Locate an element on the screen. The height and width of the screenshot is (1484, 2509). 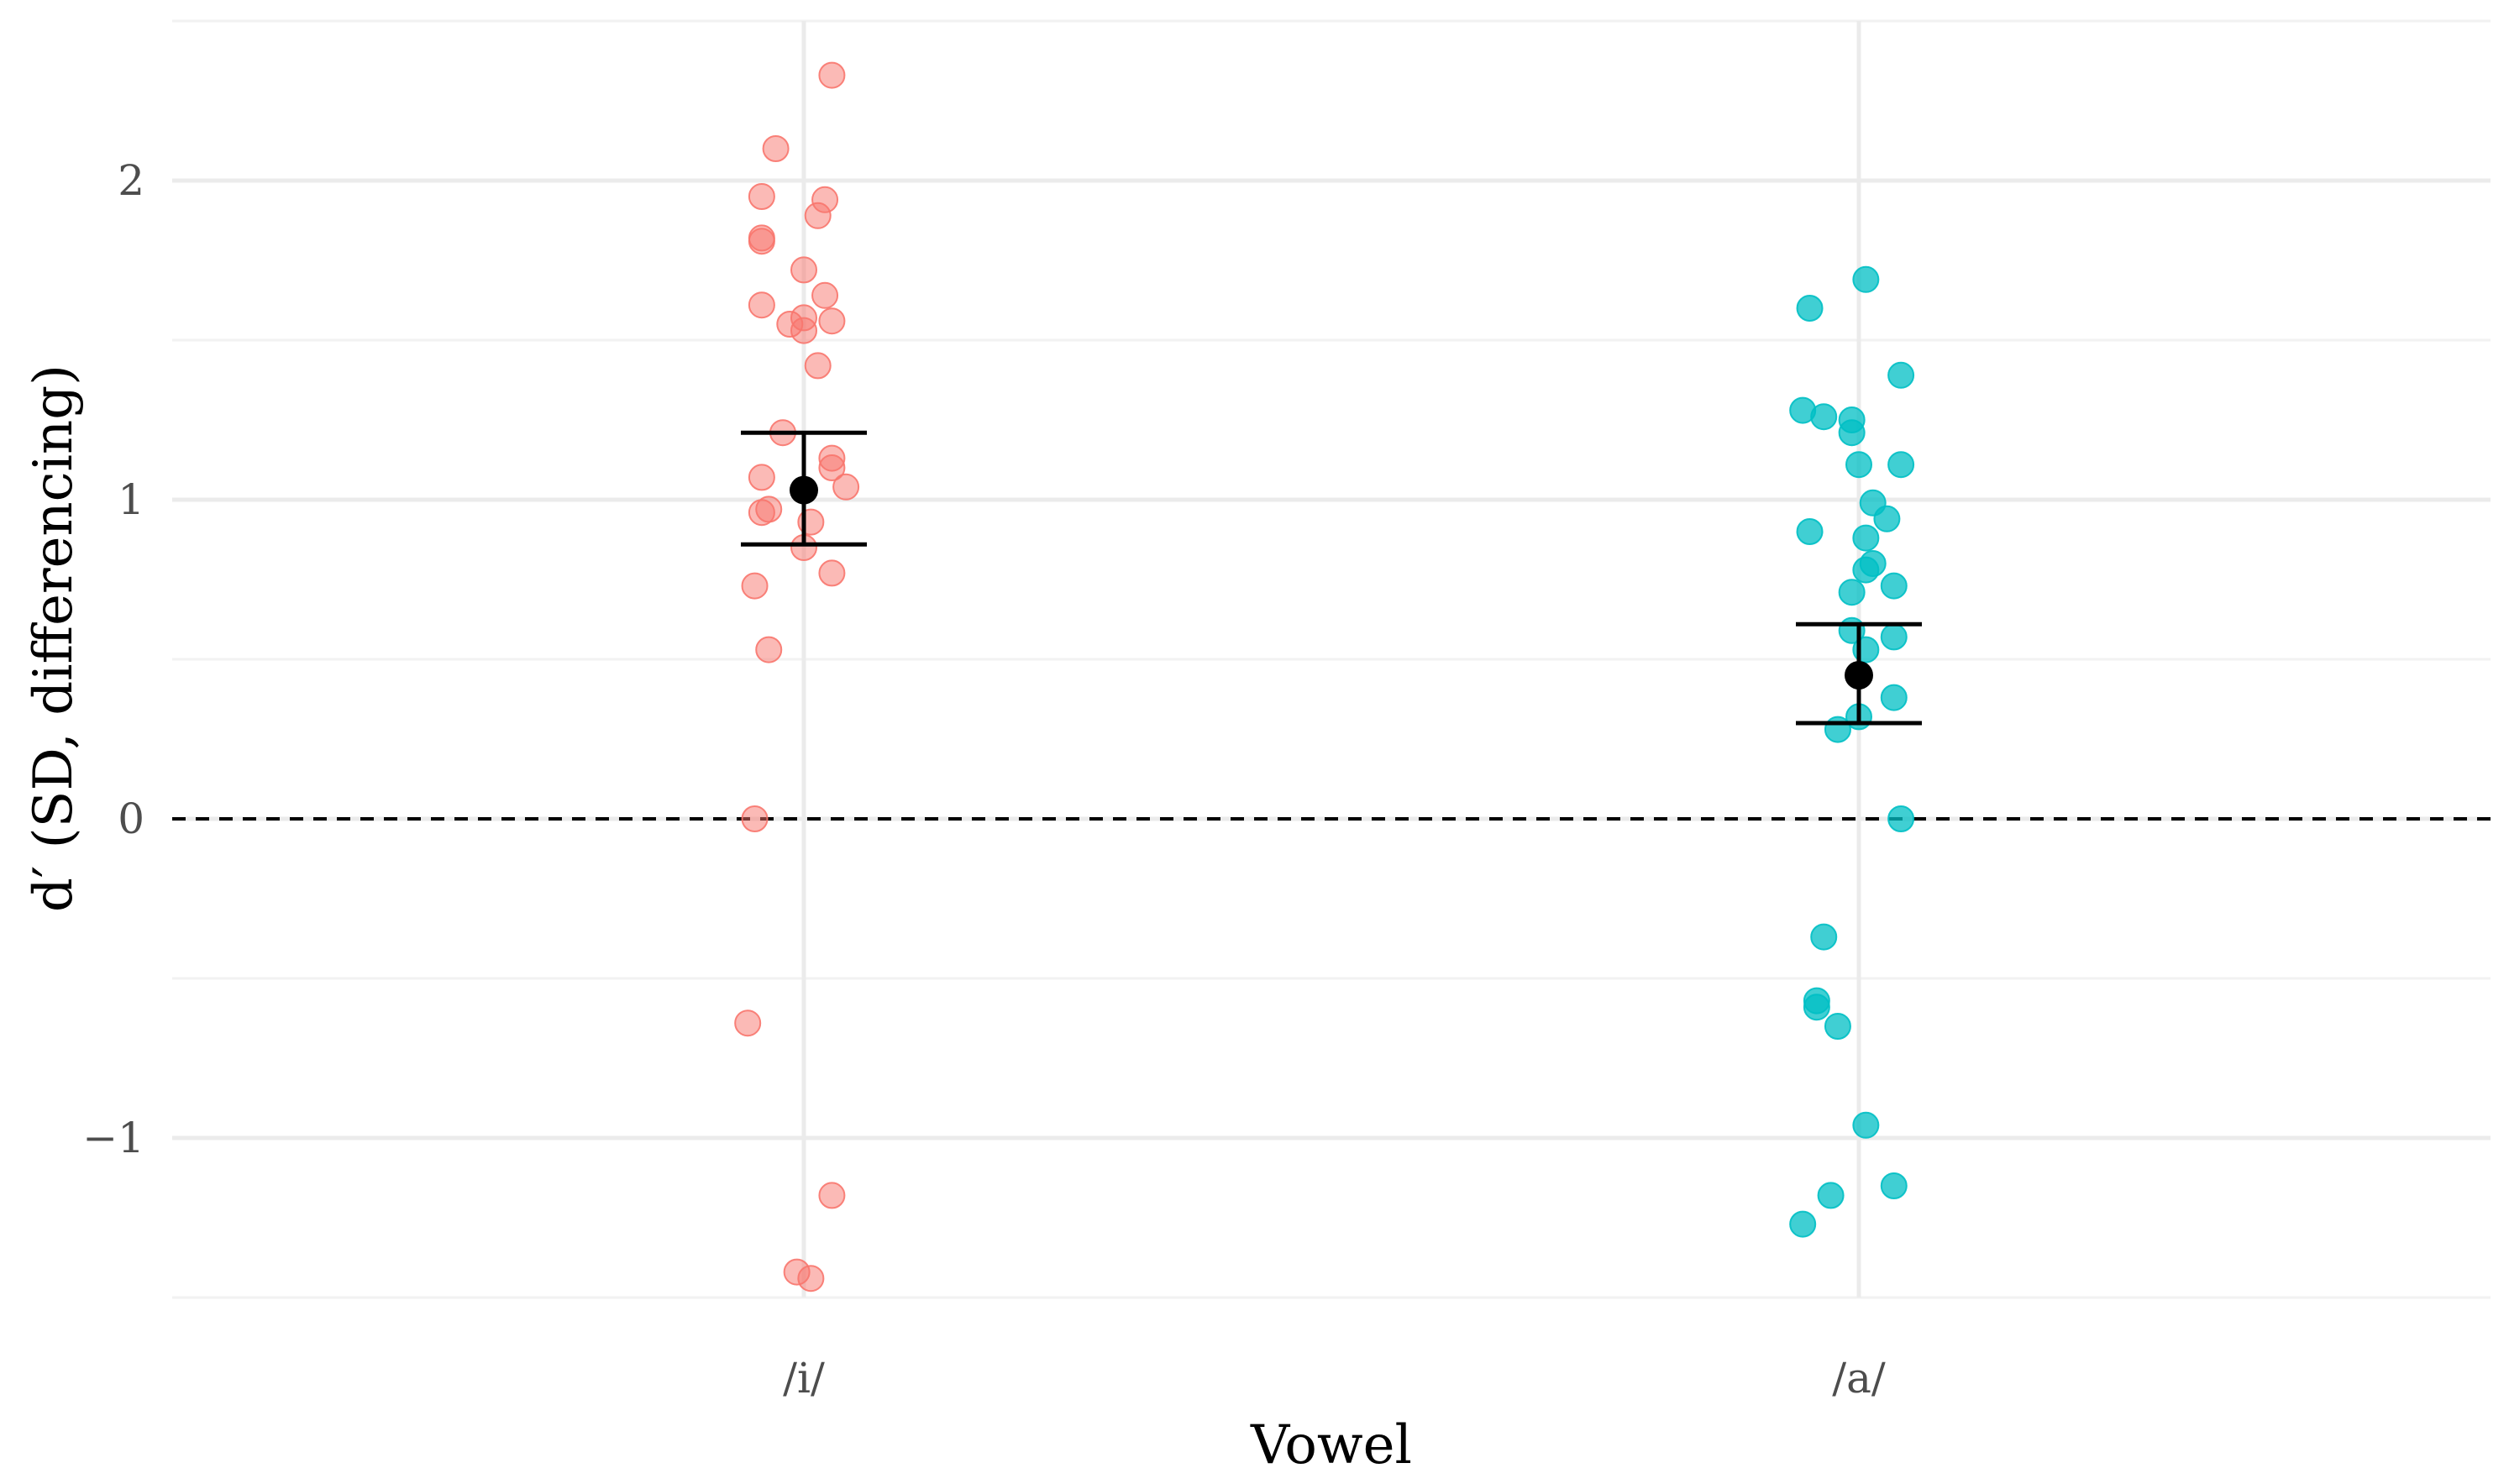
x-tick-label: /i/ is located at coordinates (804, 1378).